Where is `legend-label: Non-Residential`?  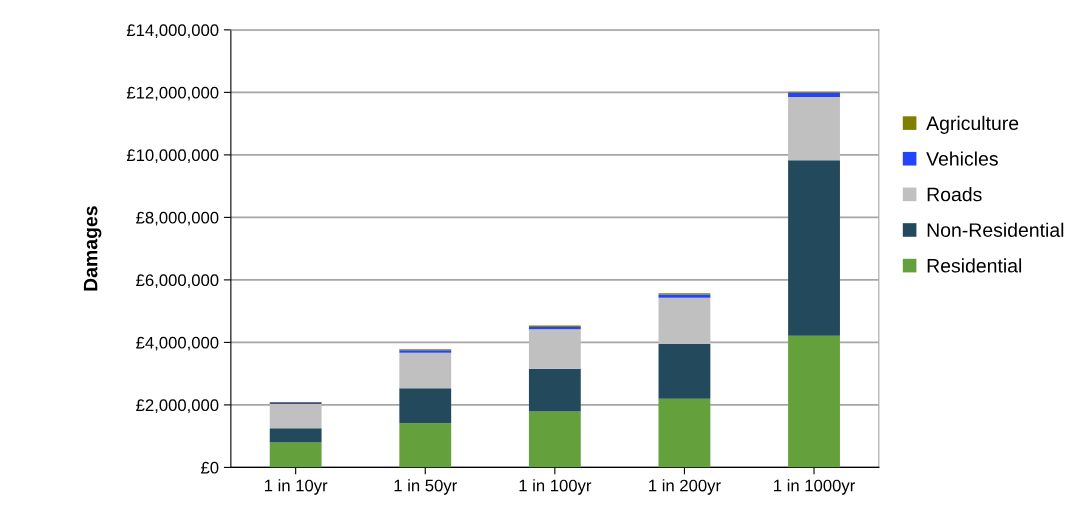 legend-label: Non-Residential is located at coordinates (995, 229).